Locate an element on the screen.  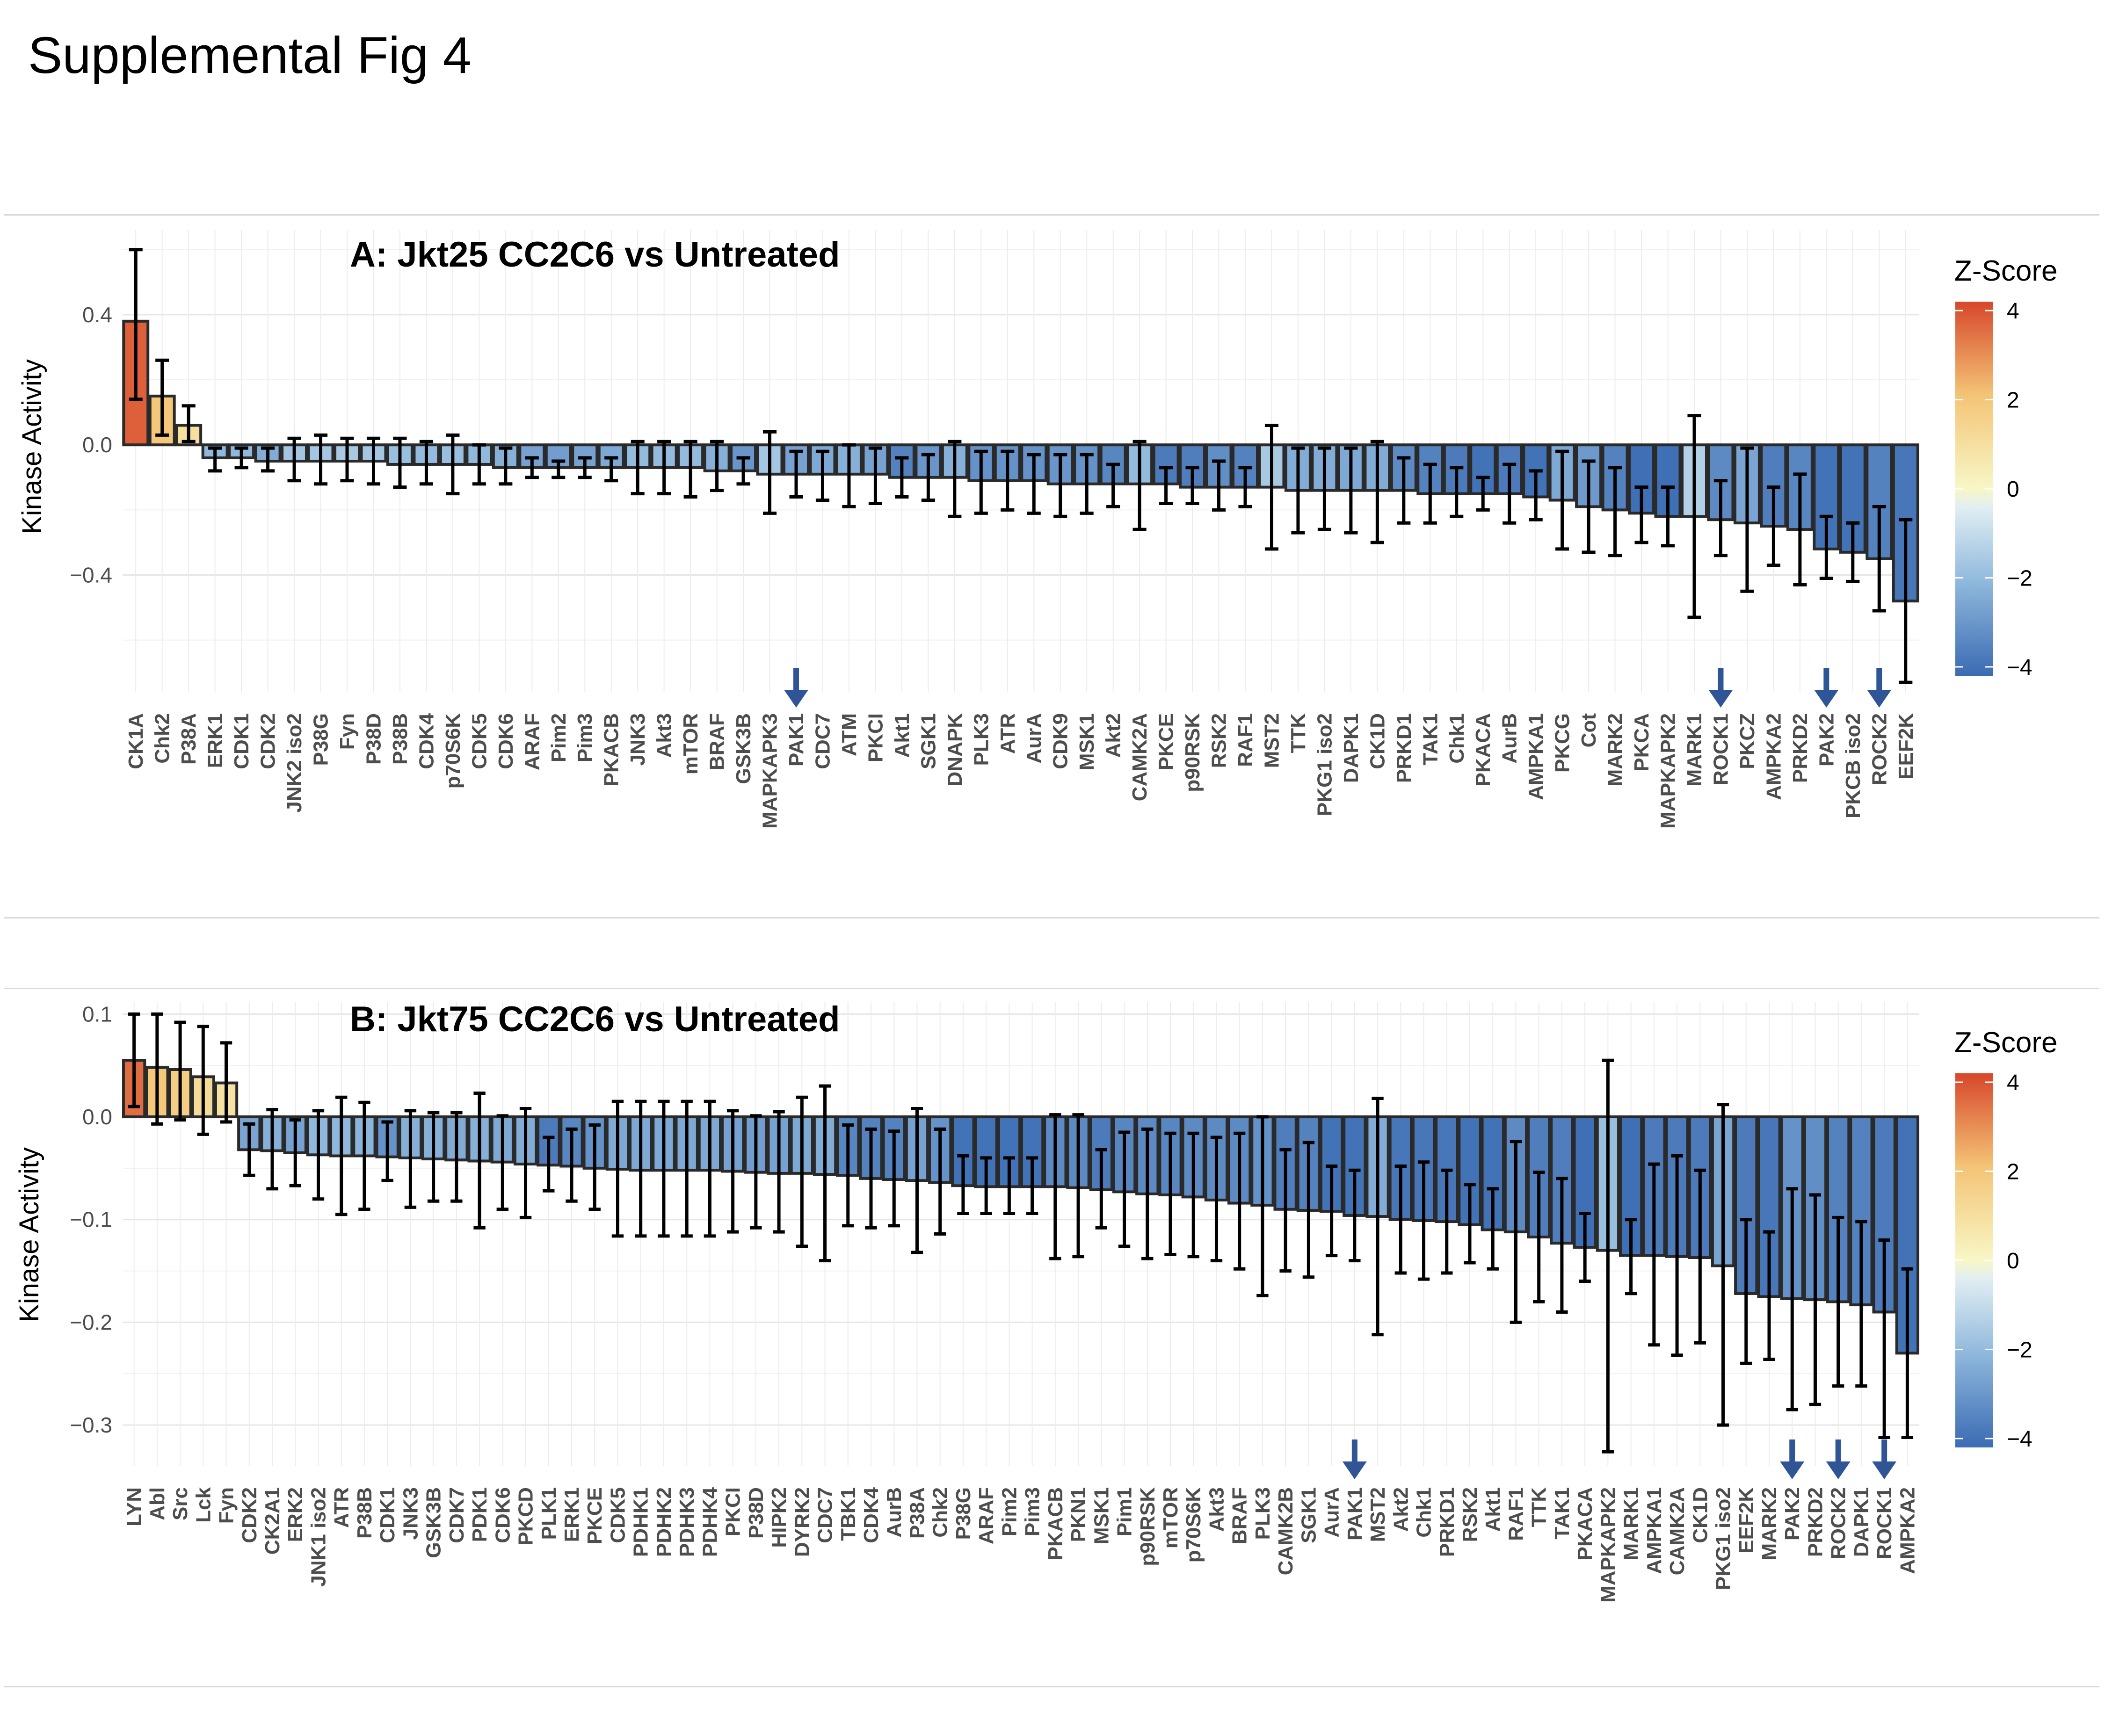
a-x-label: ATR is located at coordinates (1007, 733).